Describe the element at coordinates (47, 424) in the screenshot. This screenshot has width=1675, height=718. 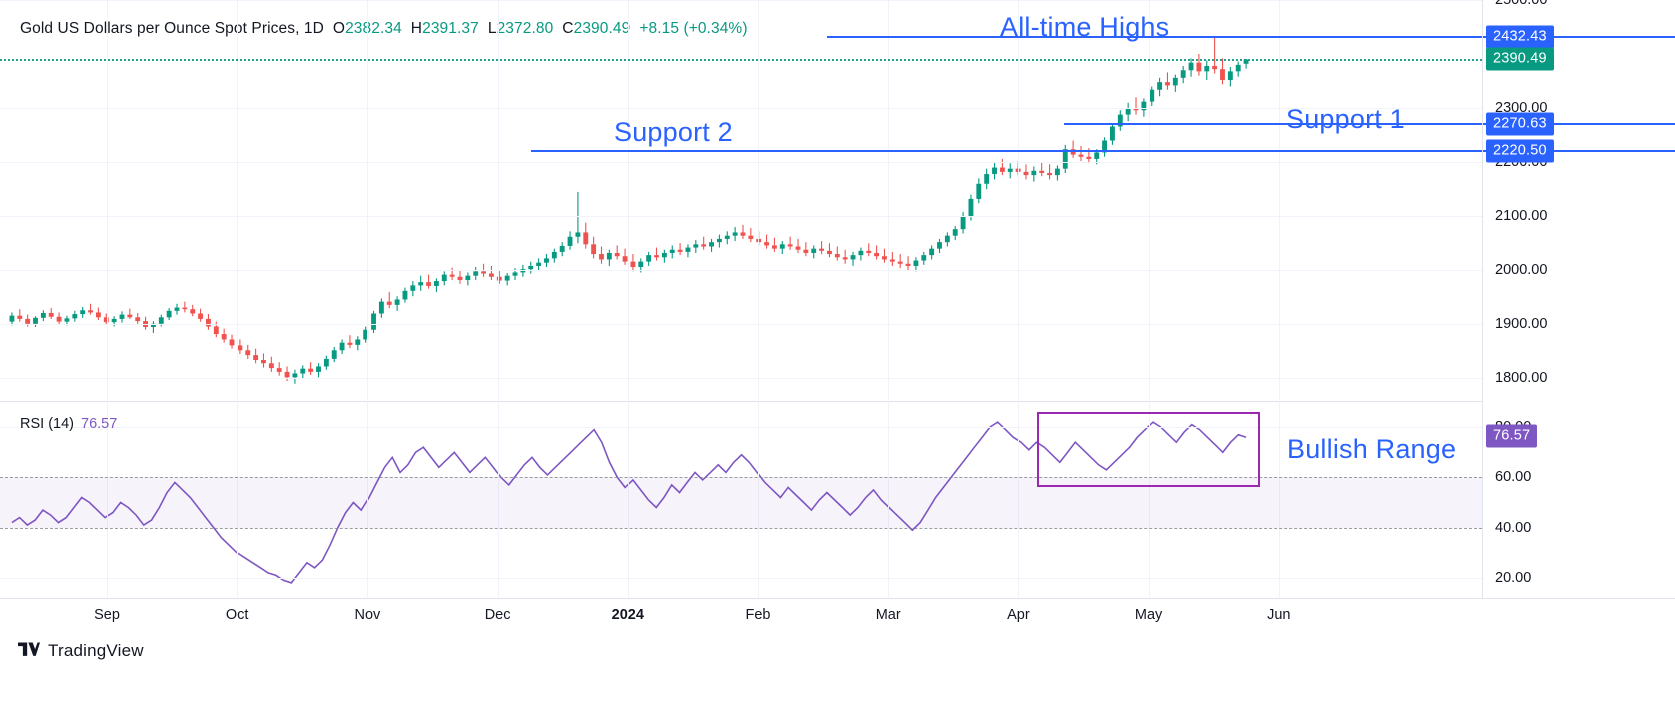
I see `rsi-legend-name: RSI (14)` at that location.